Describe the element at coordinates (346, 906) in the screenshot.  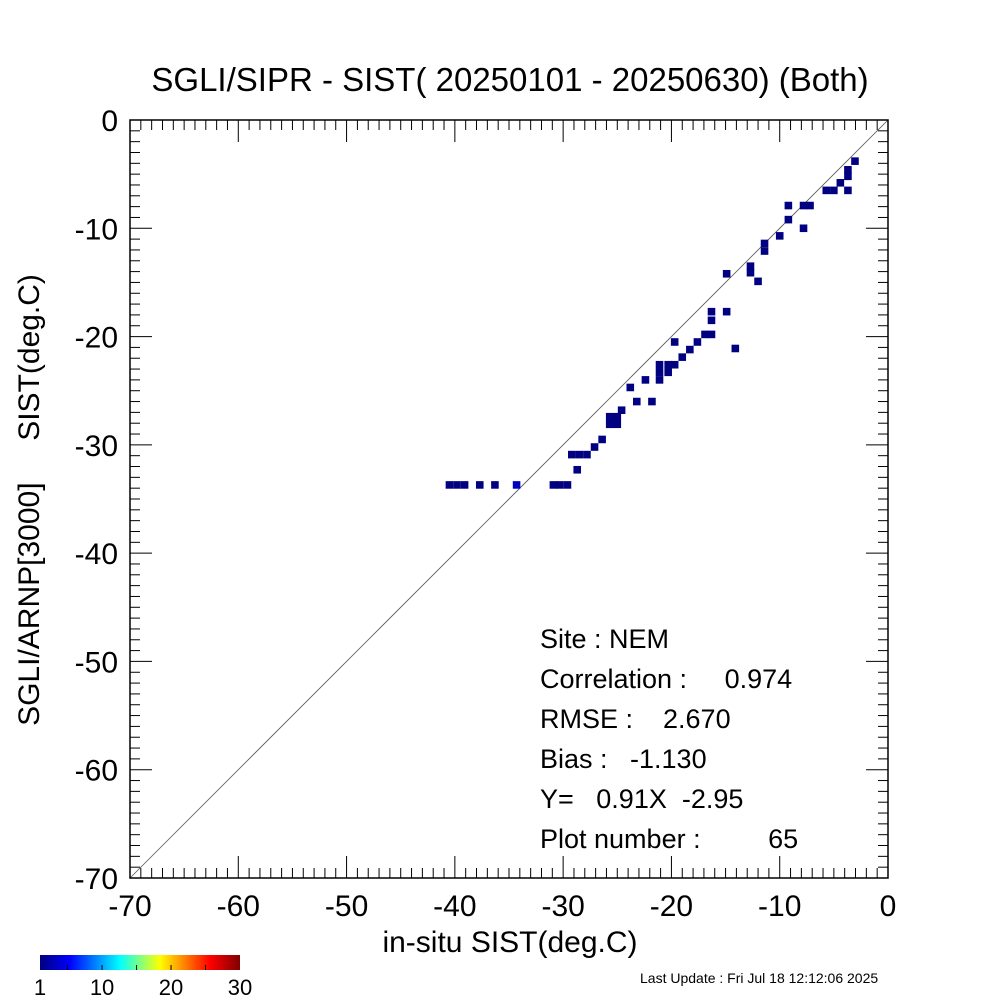
I see `x-tick-label: -50` at that location.